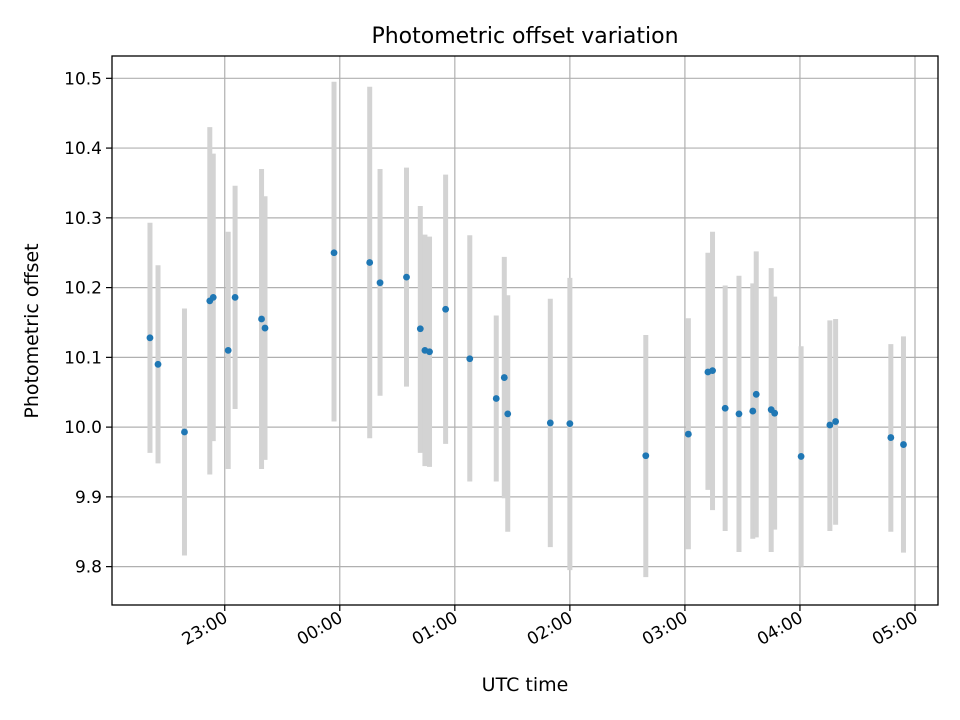  I want to click on y-tick-label: 10.2, so click(83, 289).